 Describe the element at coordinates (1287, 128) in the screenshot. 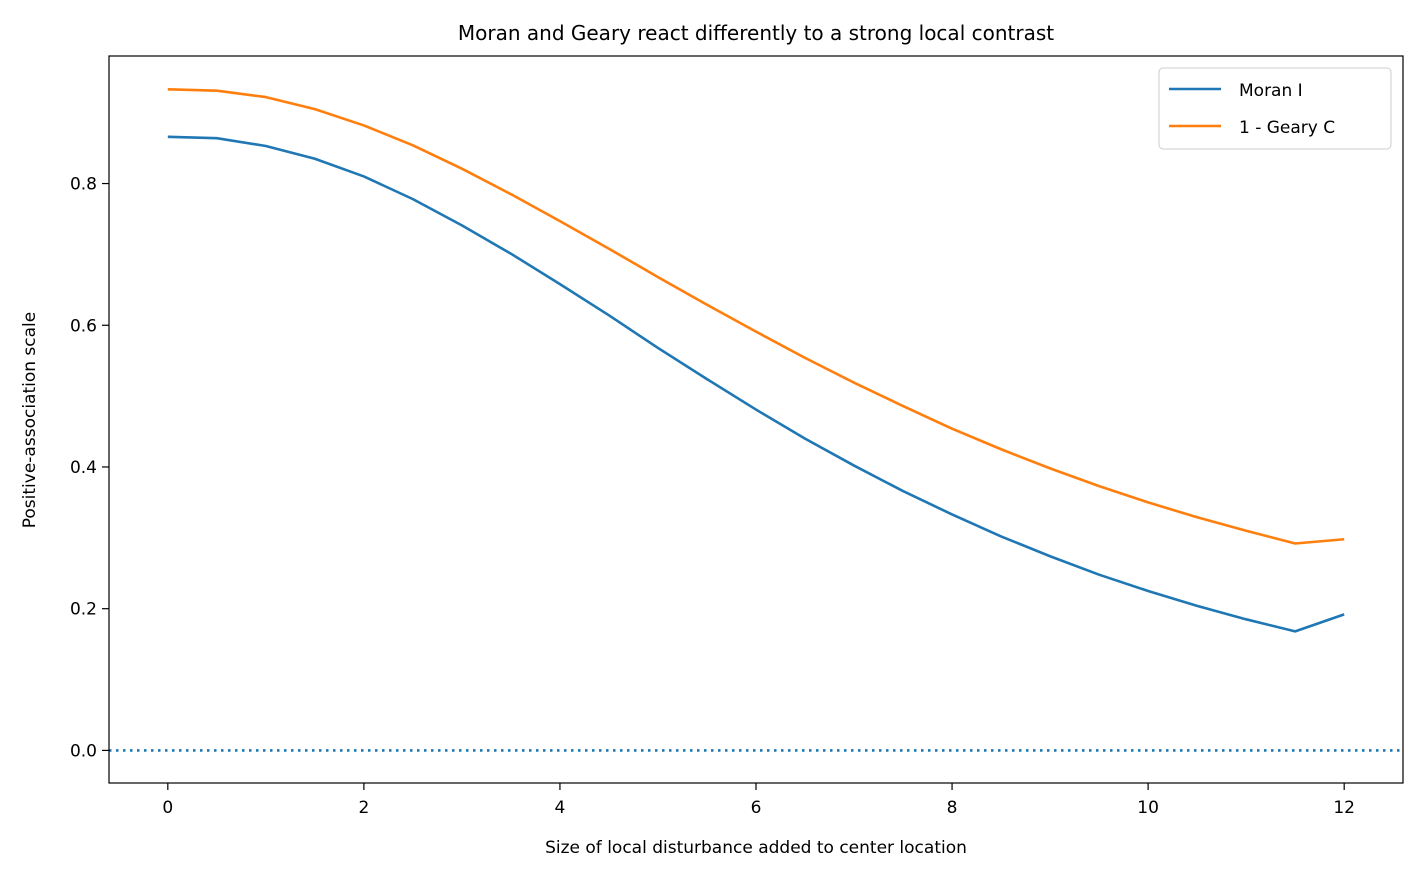

I see `legend-label-geary: 1 - Geary C` at that location.